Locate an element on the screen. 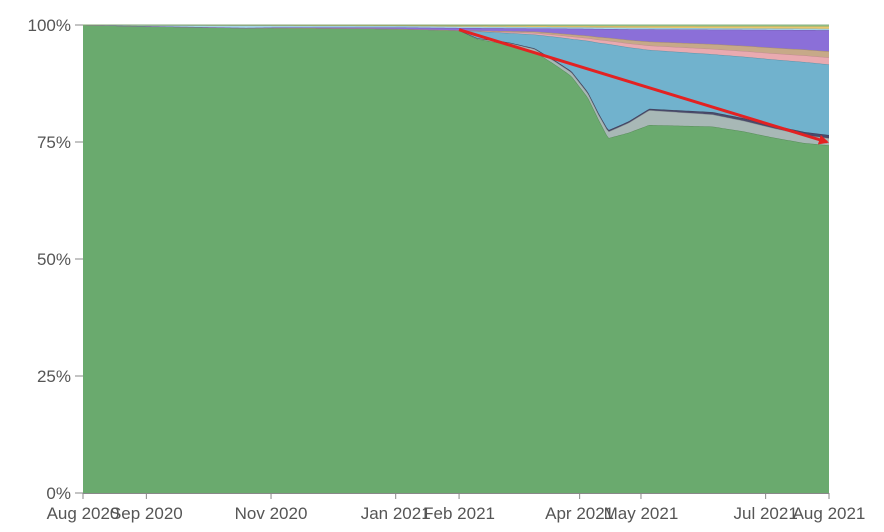 This screenshot has width=884, height=532. x-tick-label: Jan 2021 is located at coordinates (396, 513).